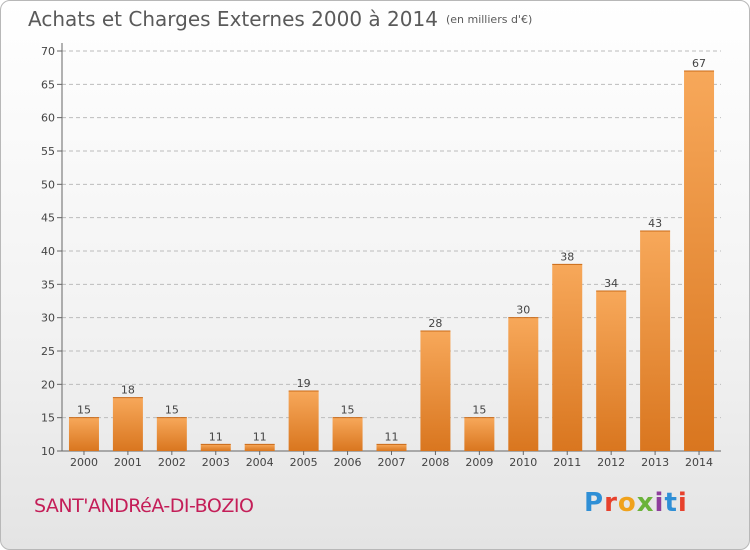 Image resolution: width=750 pixels, height=550 pixels. What do you see at coordinates (48, 251) in the screenshot?
I see `ytick-label: 40` at bounding box center [48, 251].